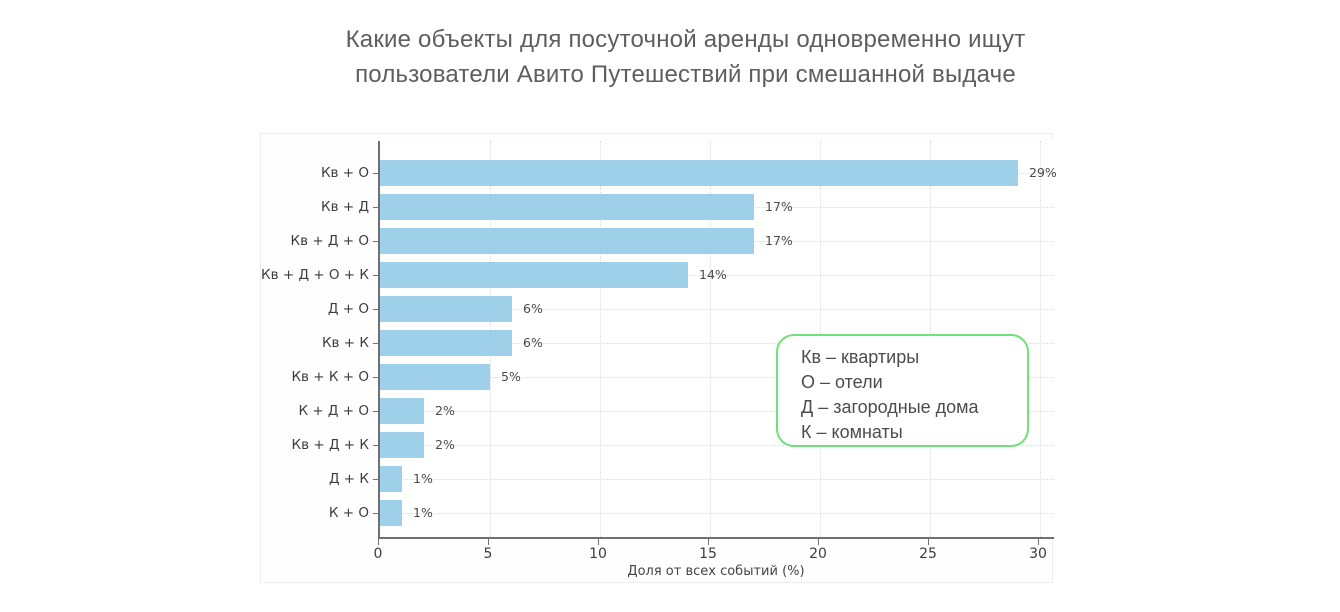 This screenshot has height=612, width=1340. Describe the element at coordinates (1043, 172) in the screenshot. I see `bar-value-label: 29%` at that location.